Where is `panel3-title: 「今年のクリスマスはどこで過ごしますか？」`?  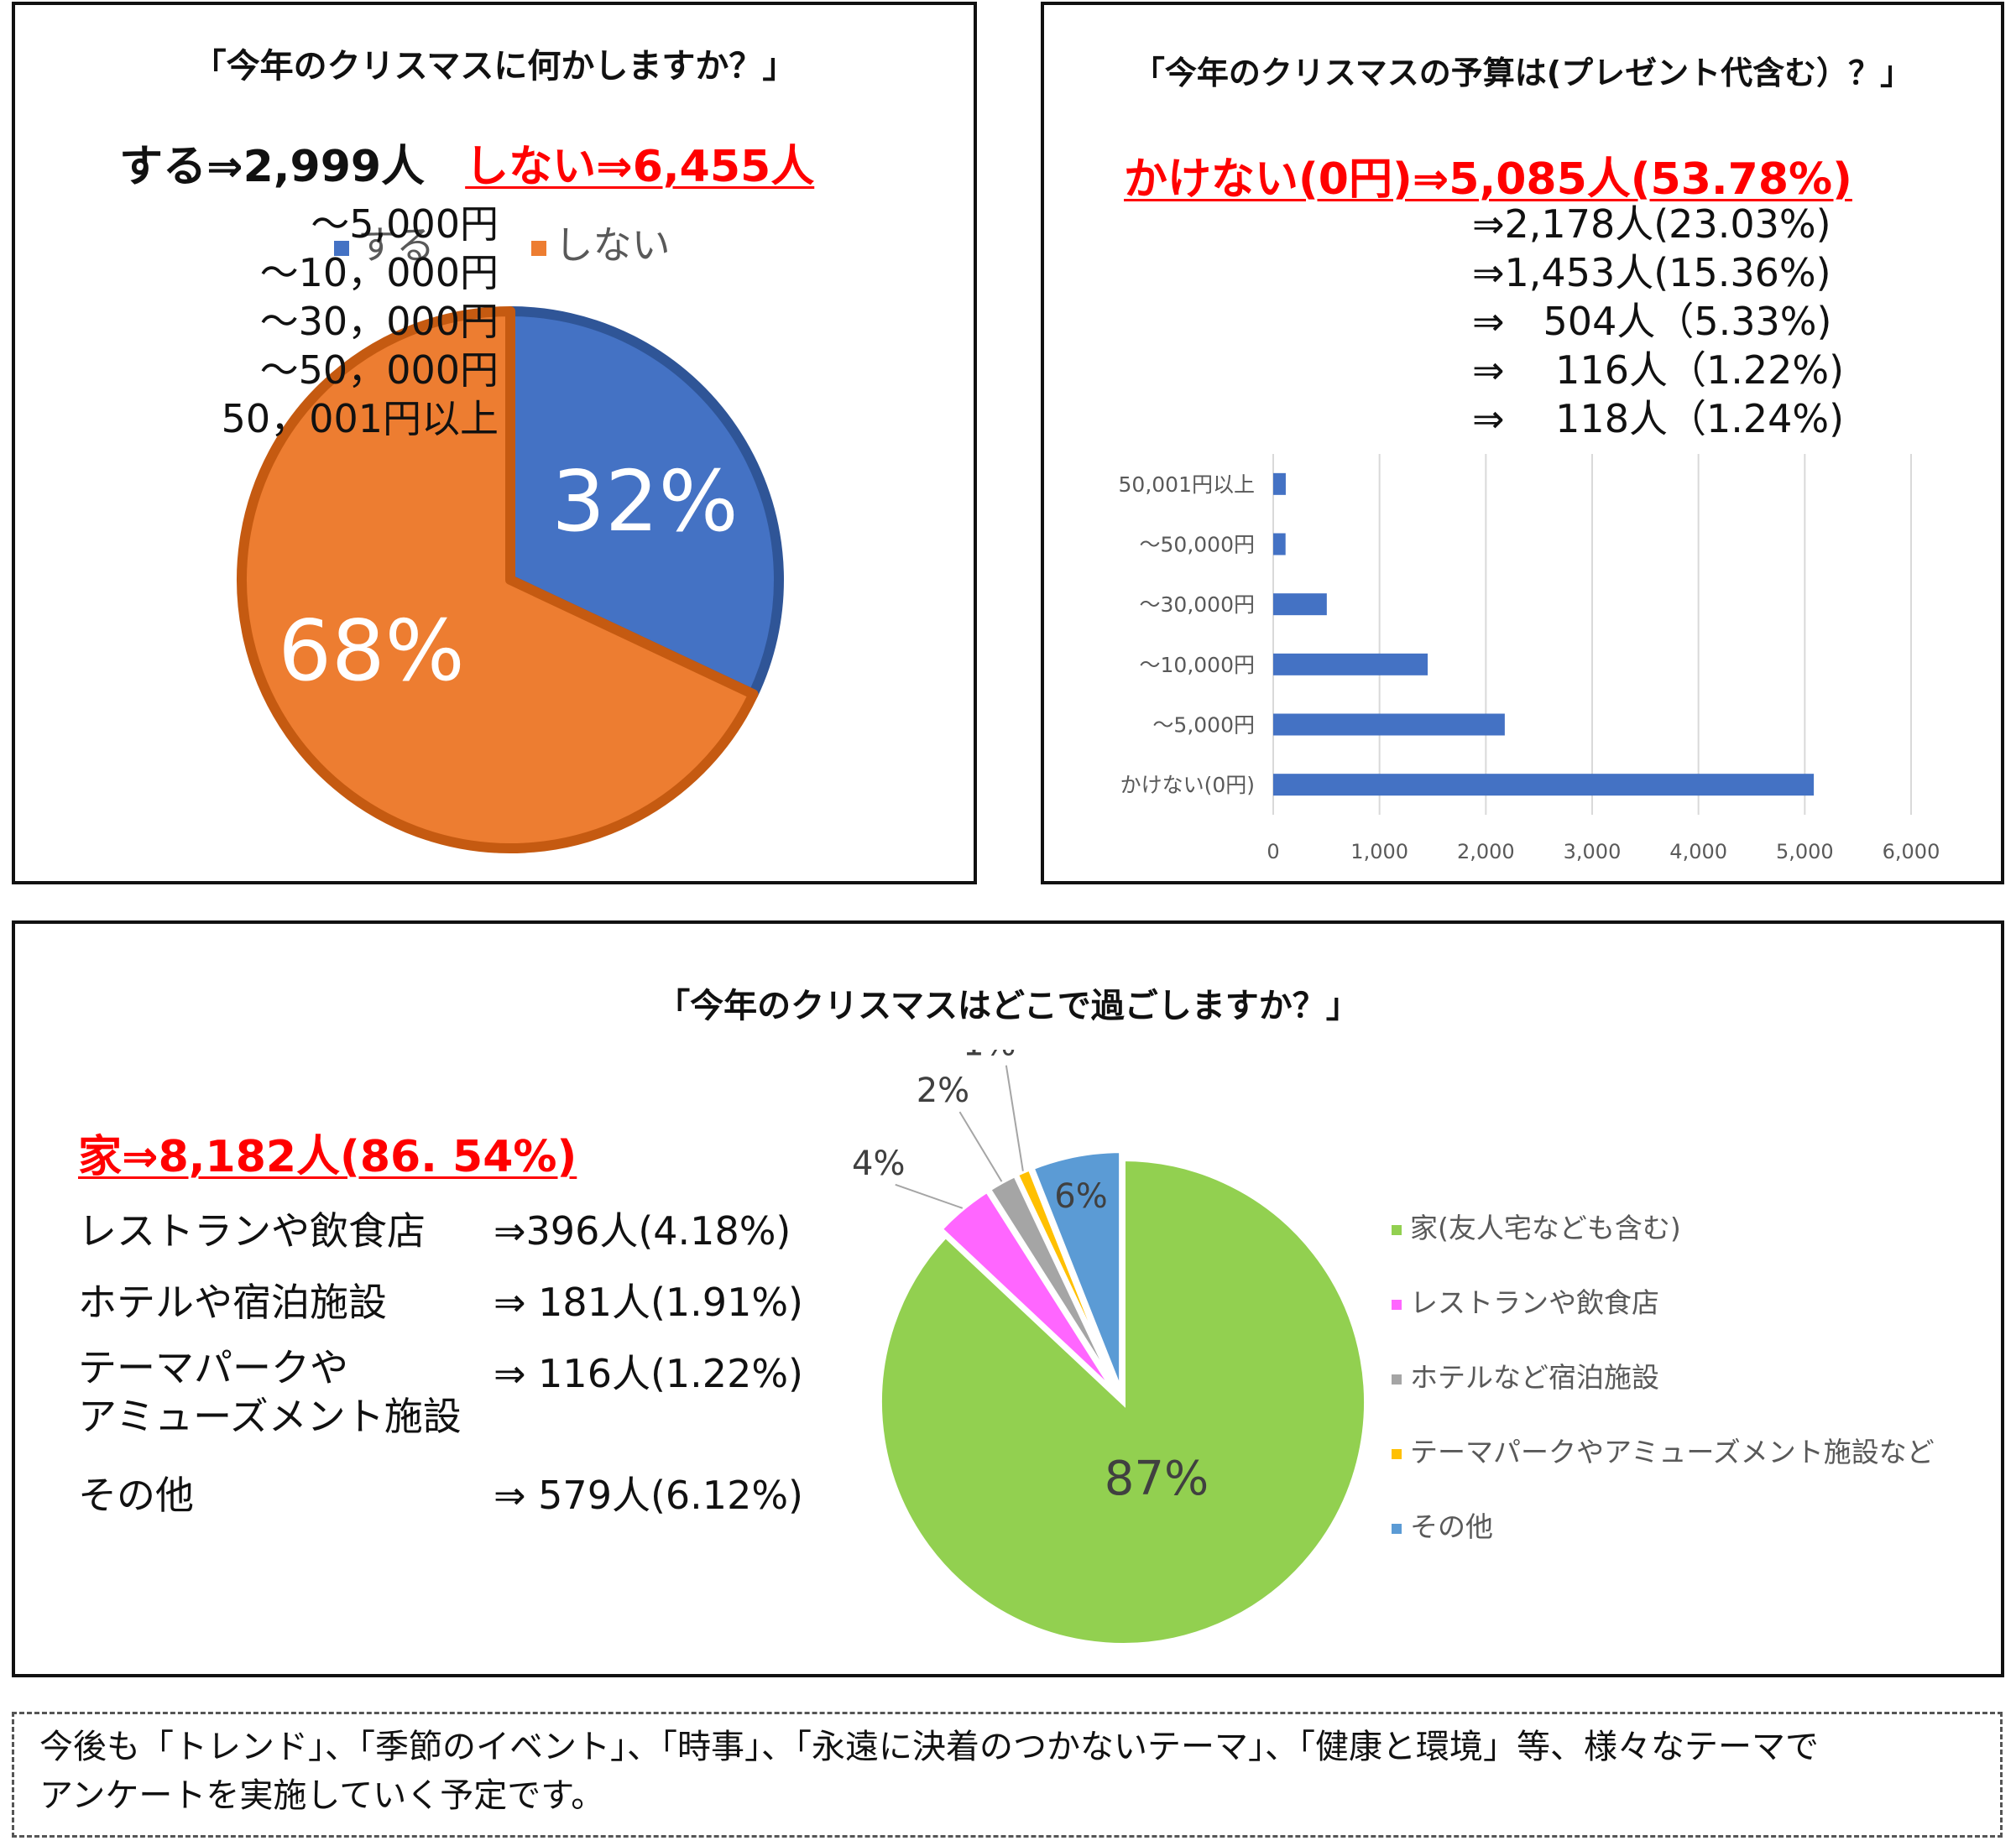
panel3-title: 「今年のクリスマスはどこで過ごしますか？」 is located at coordinates (1008, 1006).